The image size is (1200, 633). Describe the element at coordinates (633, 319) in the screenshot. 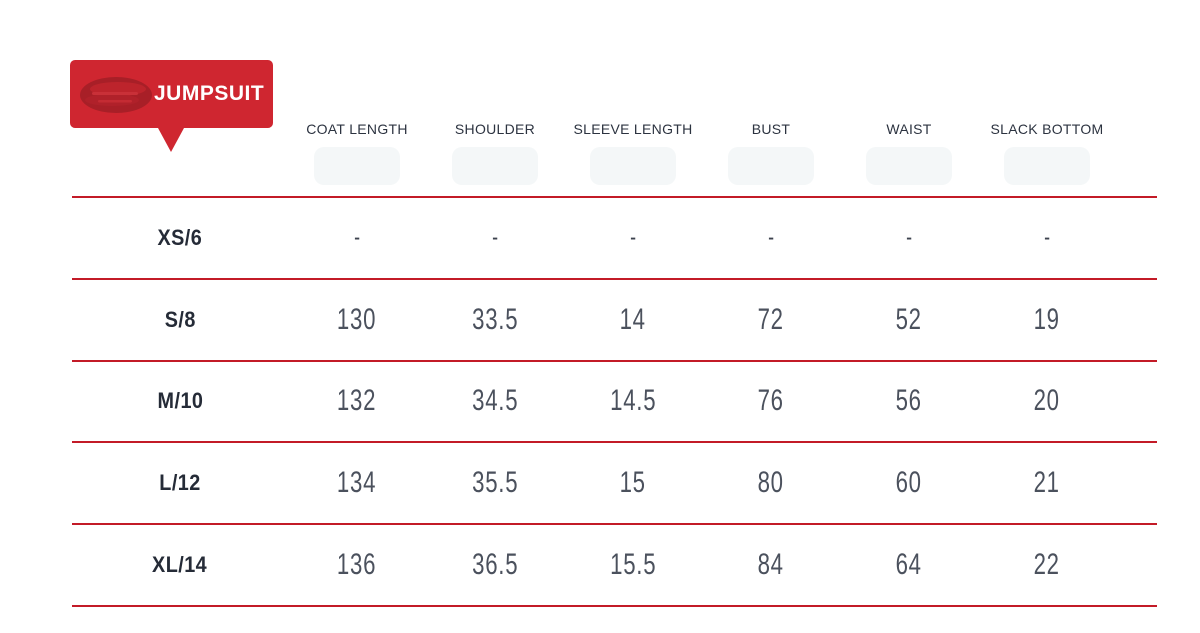

I see `measurement-value-cell: 14` at that location.